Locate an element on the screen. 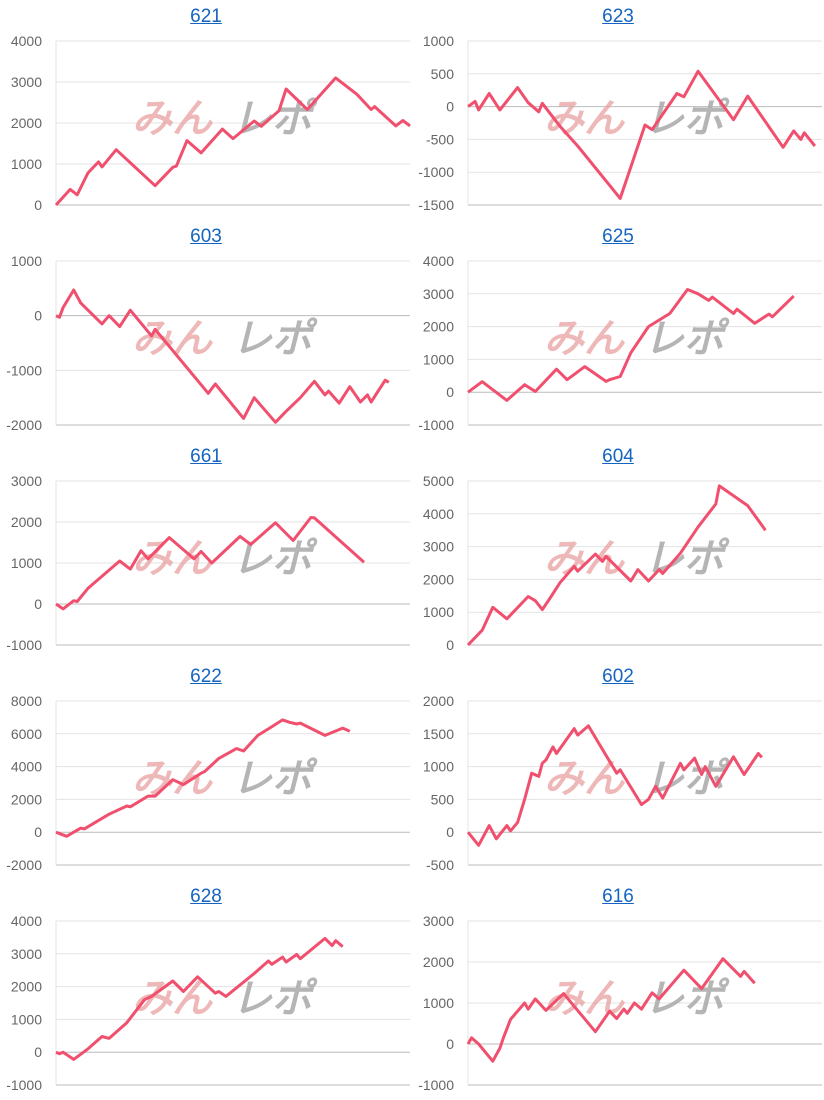 Image resolution: width=824 pixels, height=1100 pixels. chart-panel: 604 0 1000 2000 3000 4000 5000 みん レポ is located at coordinates (618, 550).